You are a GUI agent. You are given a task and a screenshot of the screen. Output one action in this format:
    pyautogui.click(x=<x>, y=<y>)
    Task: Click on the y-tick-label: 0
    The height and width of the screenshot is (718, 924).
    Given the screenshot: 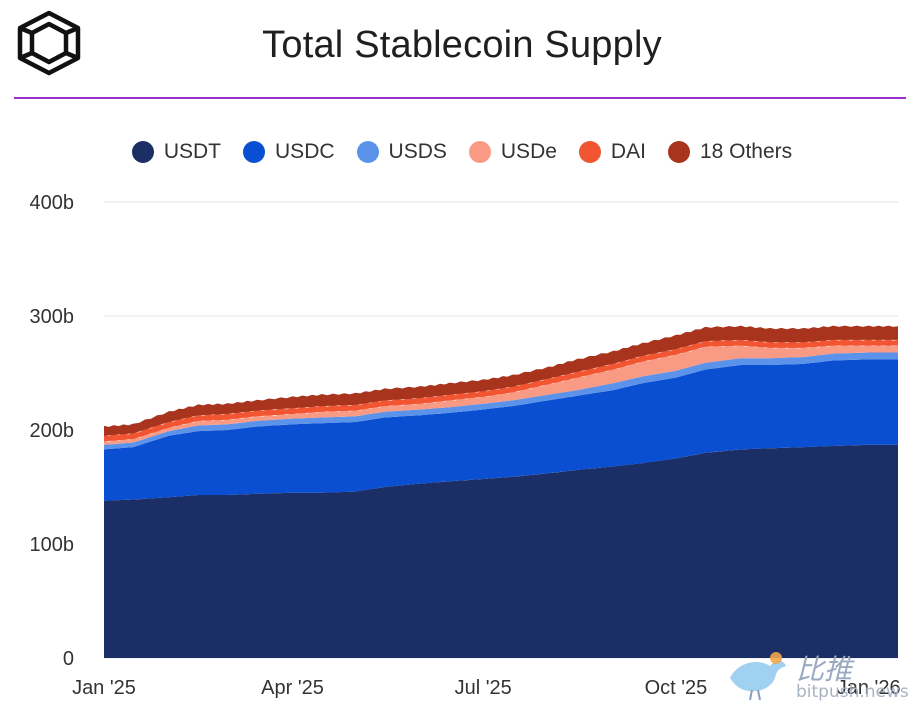 What is the action you would take?
    pyautogui.click(x=68, y=659)
    